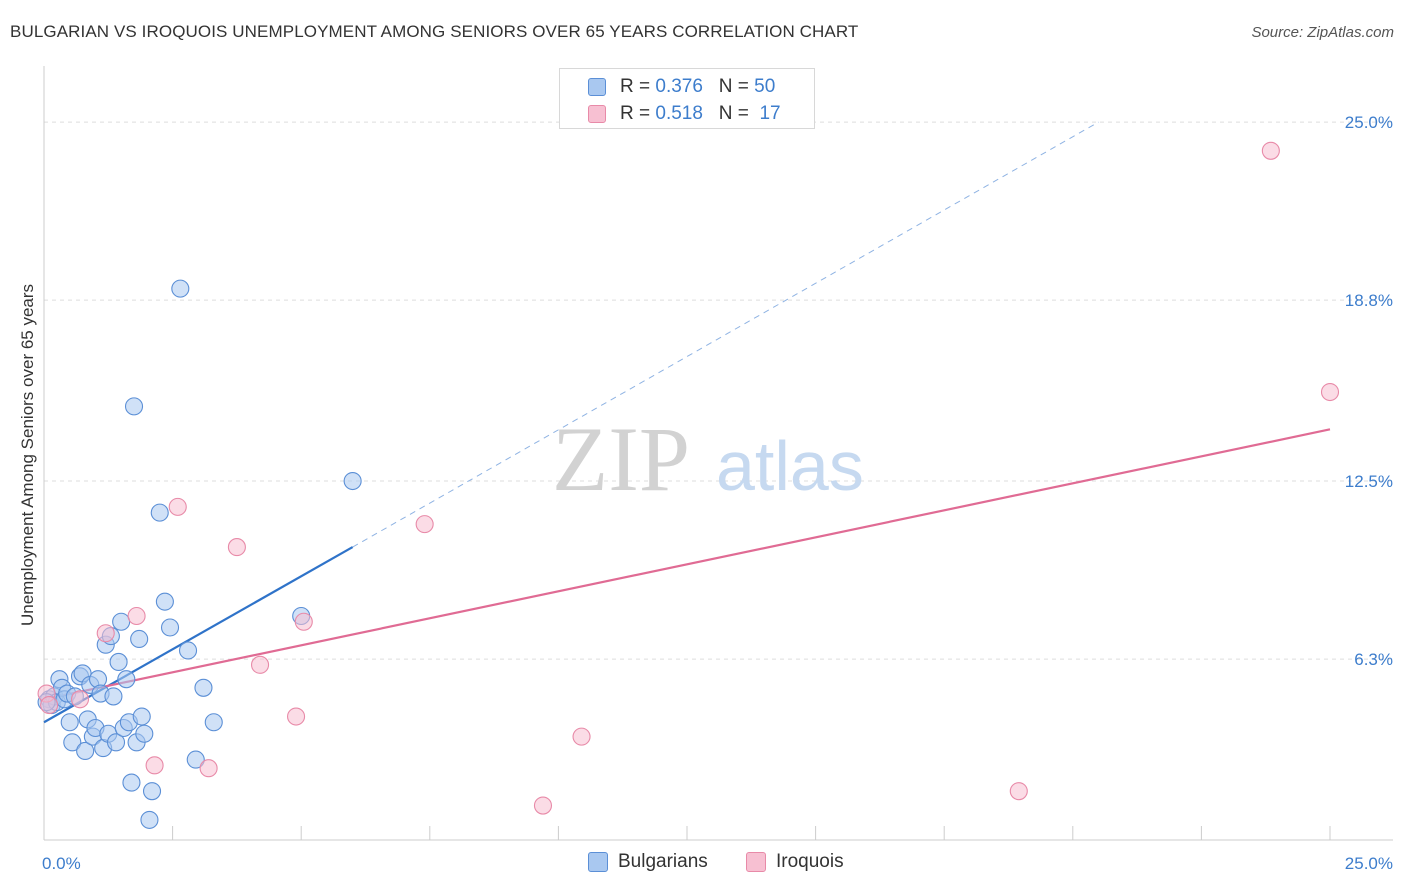 This screenshot has height=892, width=1406. Describe the element at coordinates (679, 86) in the screenshot. I see `legend-r-value: 0.376` at that location.